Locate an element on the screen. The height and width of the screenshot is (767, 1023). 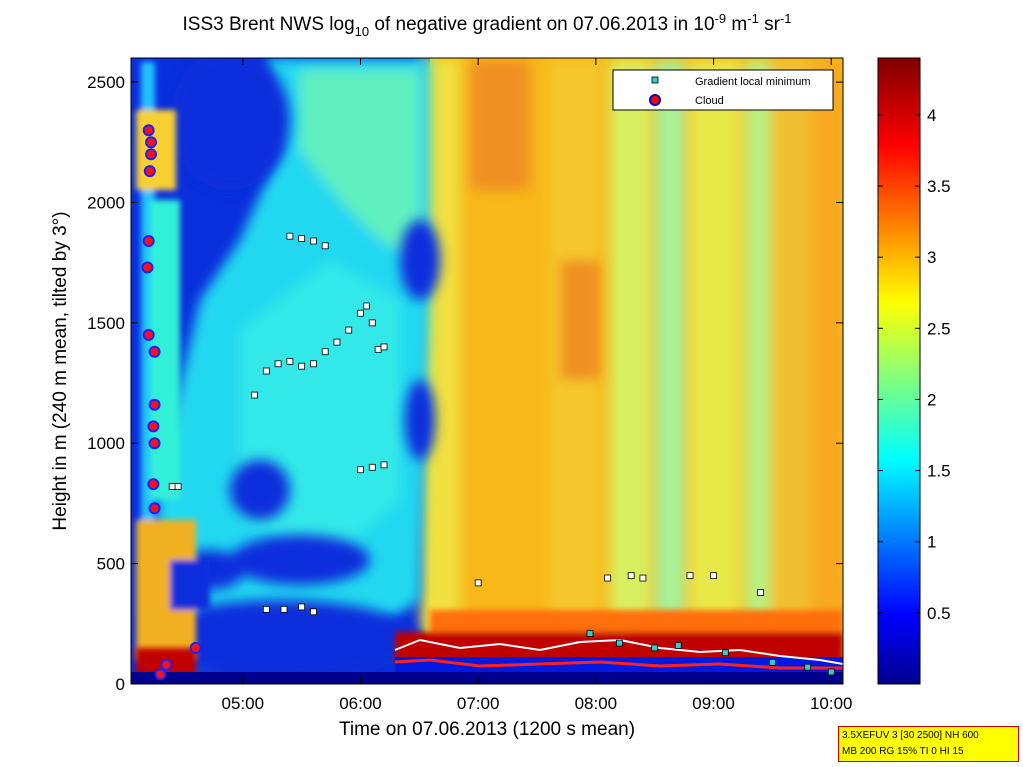
legend: Gradient local minimum Cloud is located at coordinates (723, 90).